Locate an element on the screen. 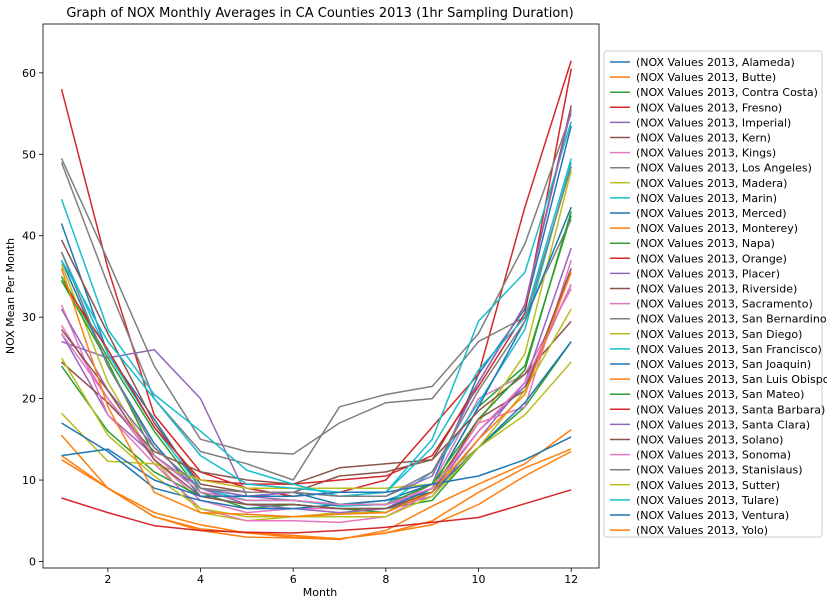  legend-label-12: (NOX Values 2013, Napa) is located at coordinates (705, 243).